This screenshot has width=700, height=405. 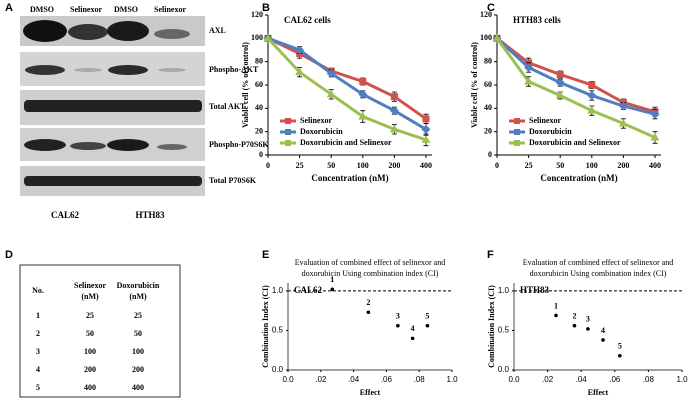 What do you see at coordinates (413, 328) in the screenshot?
I see `point-label: 4` at bounding box center [413, 328].